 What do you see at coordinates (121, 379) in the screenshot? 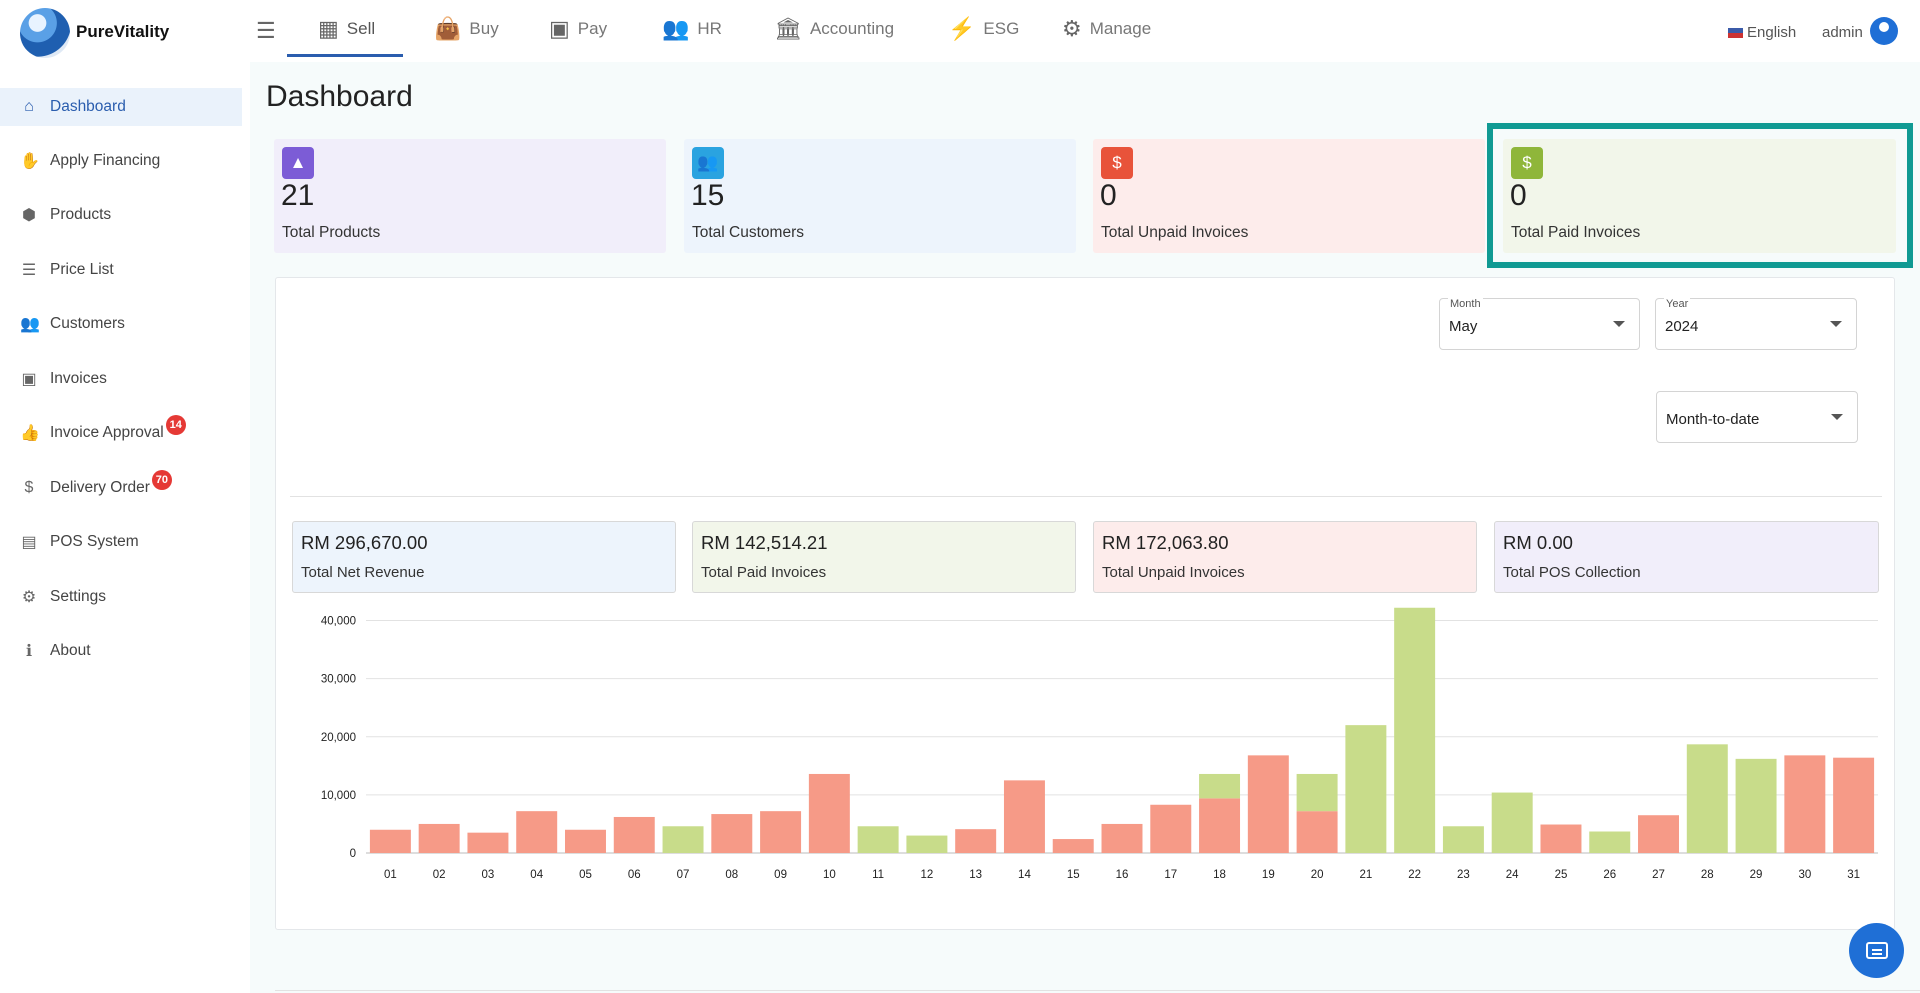
I see `sidebar-item-invoices: ▣ Invoices` at bounding box center [121, 379].